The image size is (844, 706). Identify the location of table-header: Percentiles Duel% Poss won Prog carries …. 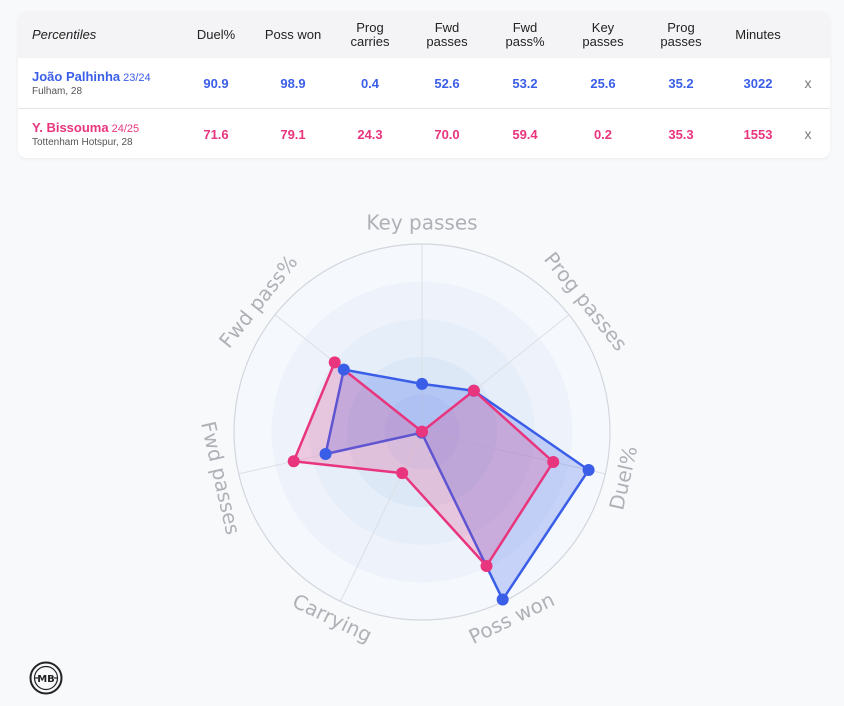
(424, 35).